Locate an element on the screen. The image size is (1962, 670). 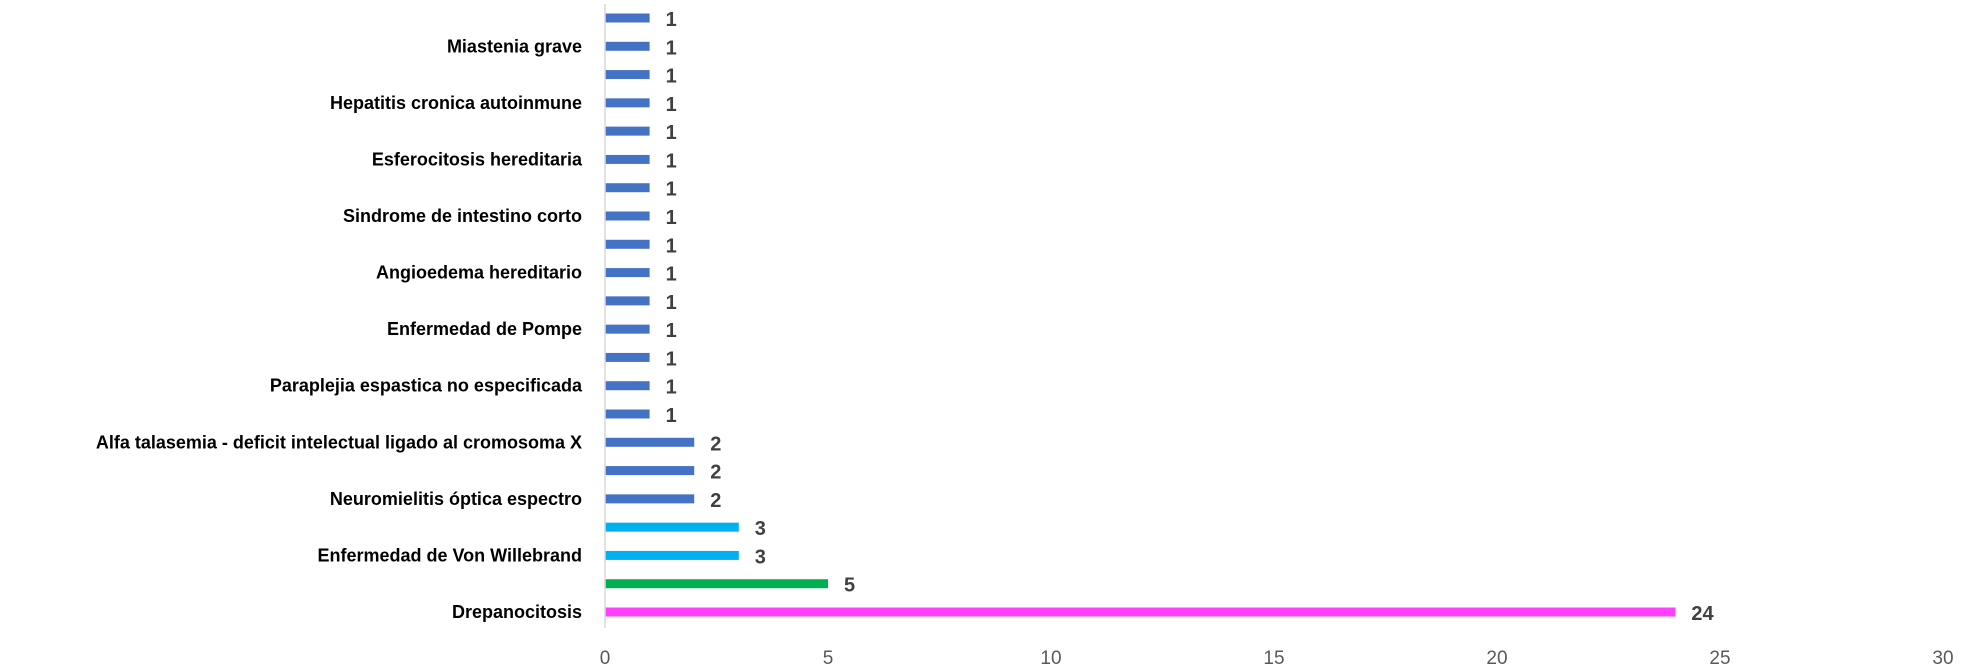
category-label: Angioedema hereditario is located at coordinates (479, 273).